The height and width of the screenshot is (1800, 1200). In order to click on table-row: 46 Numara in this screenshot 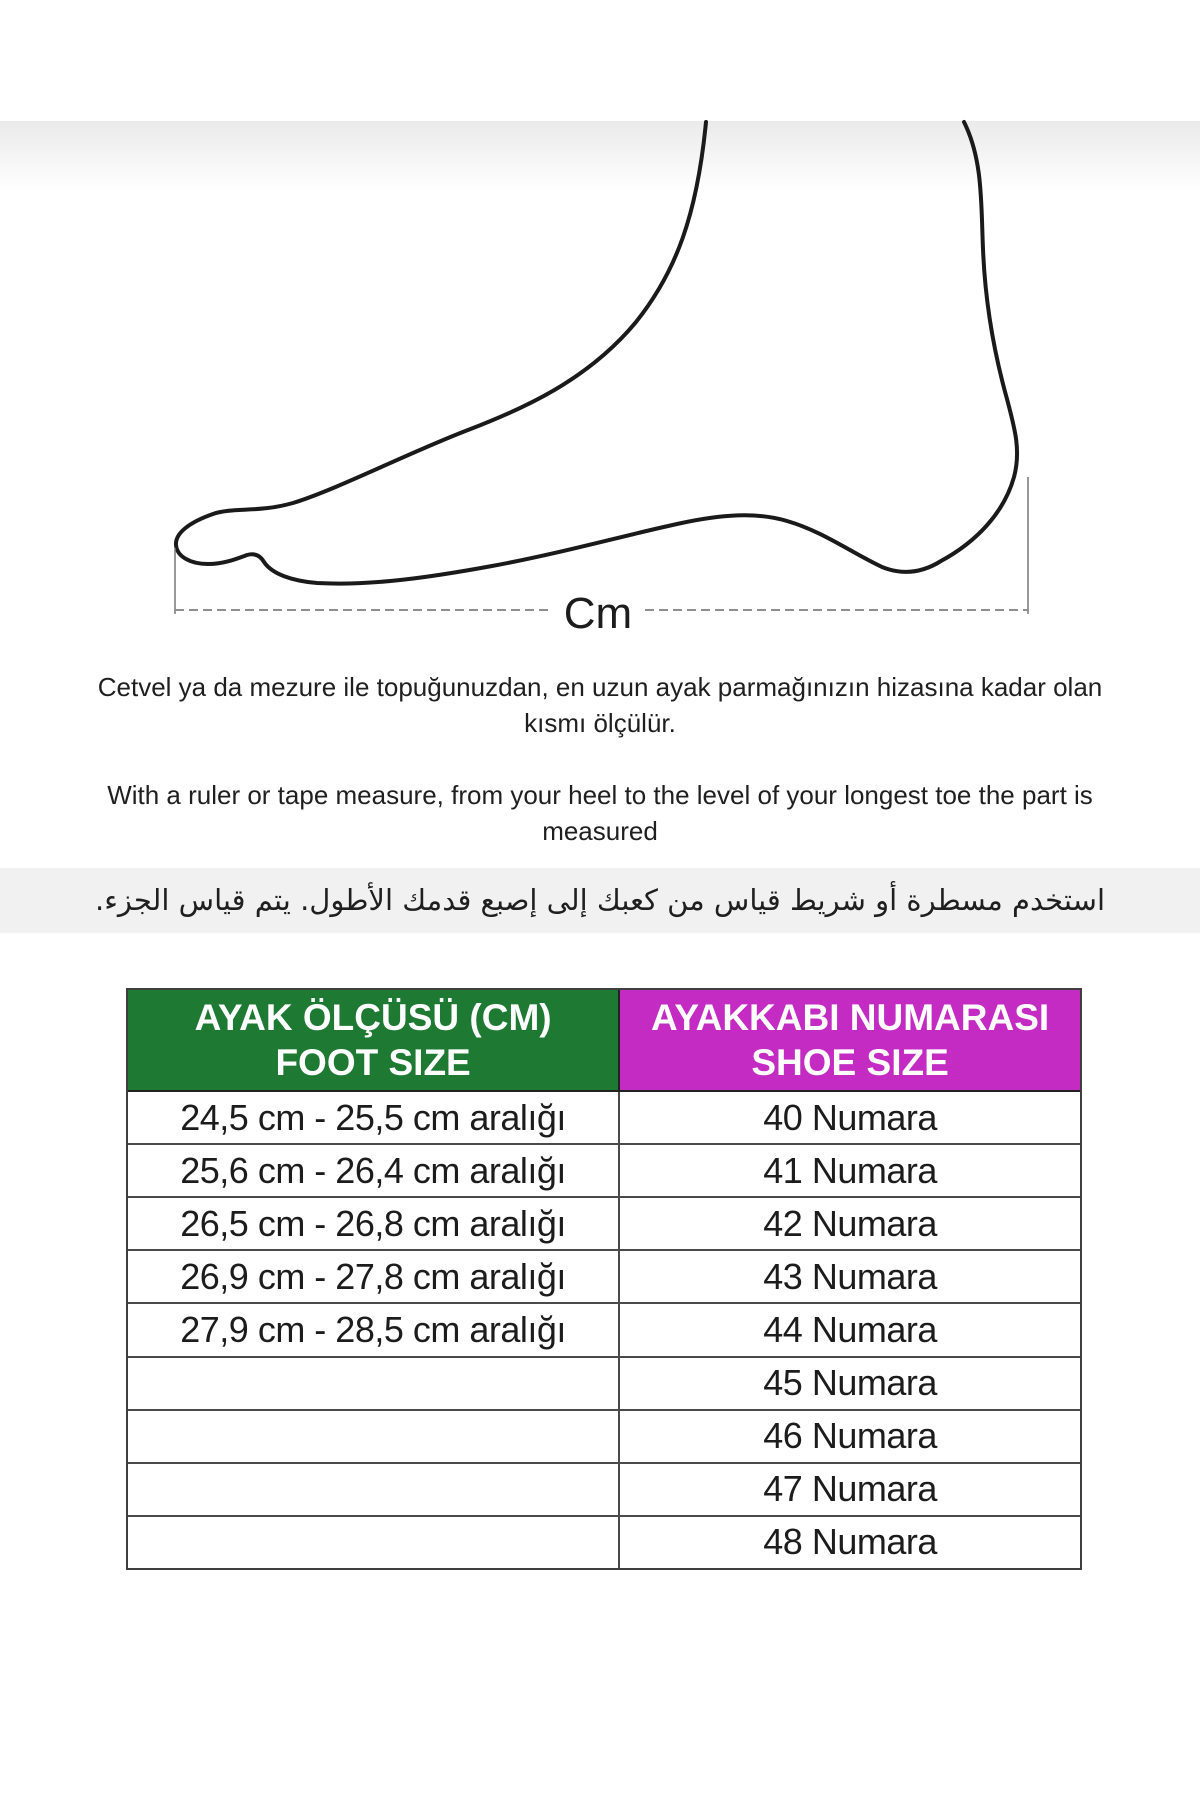, I will do `click(604, 1435)`.